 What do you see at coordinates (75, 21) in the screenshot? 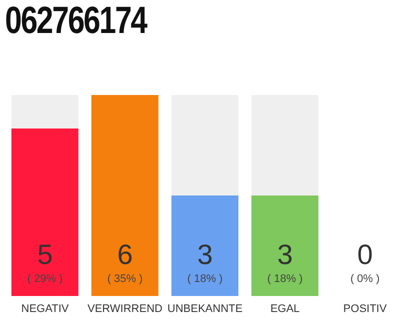
I see `chart-title: 062766174` at bounding box center [75, 21].